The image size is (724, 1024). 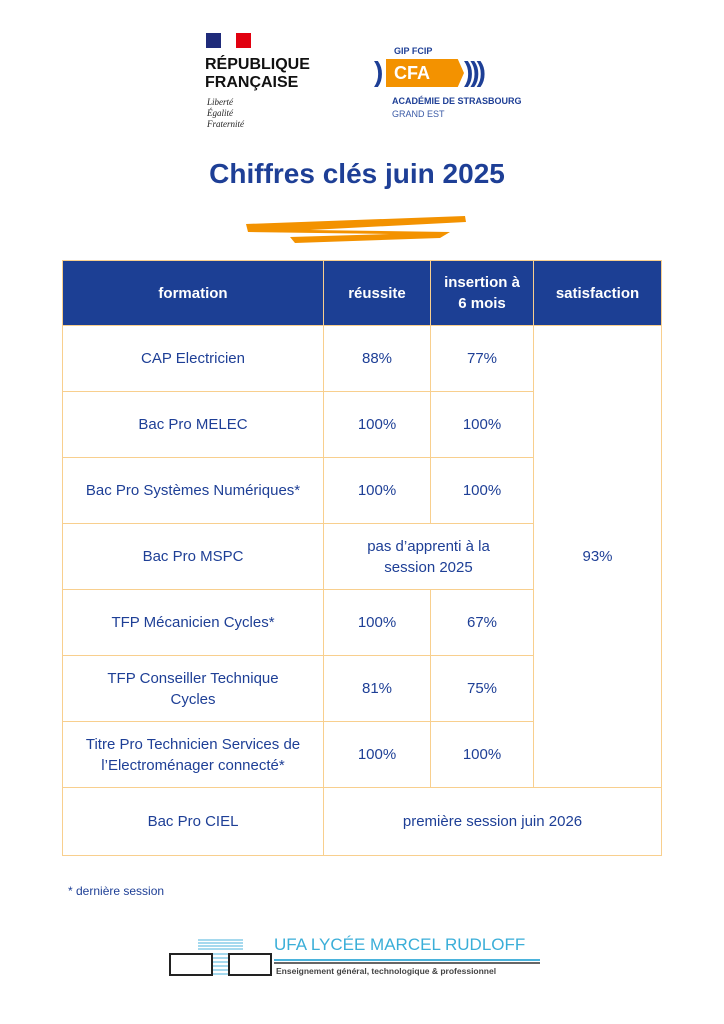 I want to click on merged-cell: première session juin 2026, so click(x=492, y=821).